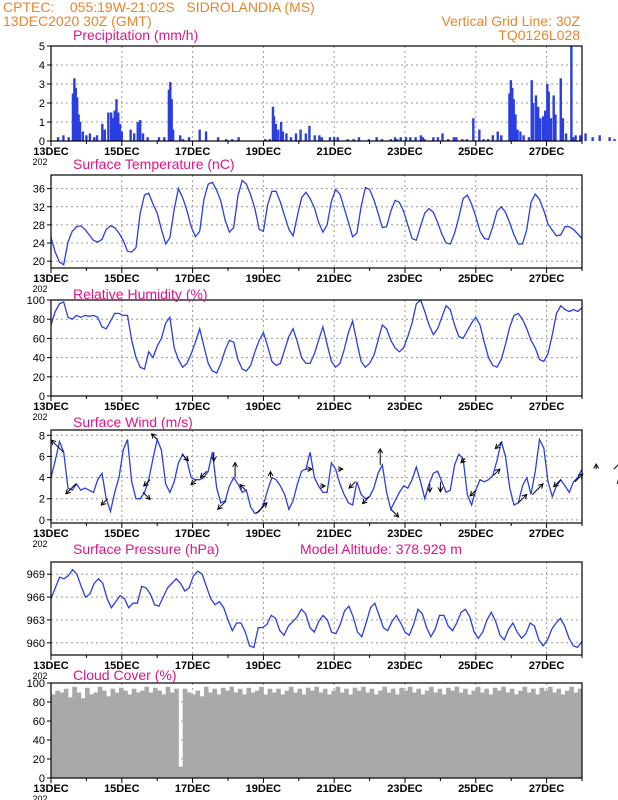 The image size is (618, 800). I want to click on rh-ytick-label: 40, so click(39, 359).